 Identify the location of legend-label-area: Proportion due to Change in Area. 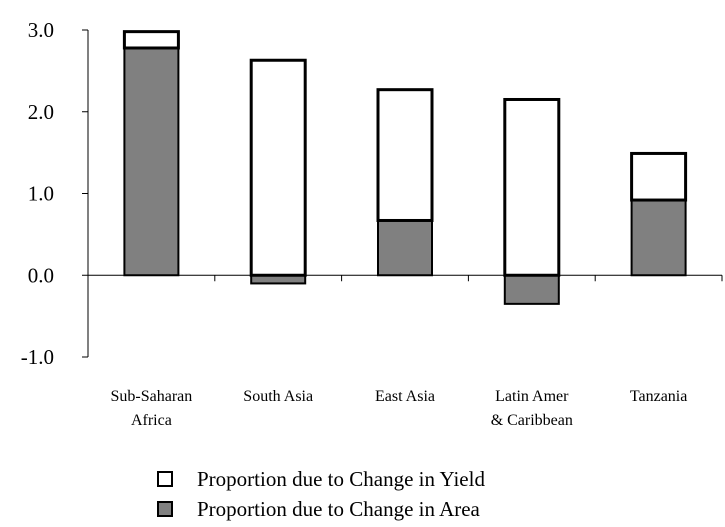
(338, 508).